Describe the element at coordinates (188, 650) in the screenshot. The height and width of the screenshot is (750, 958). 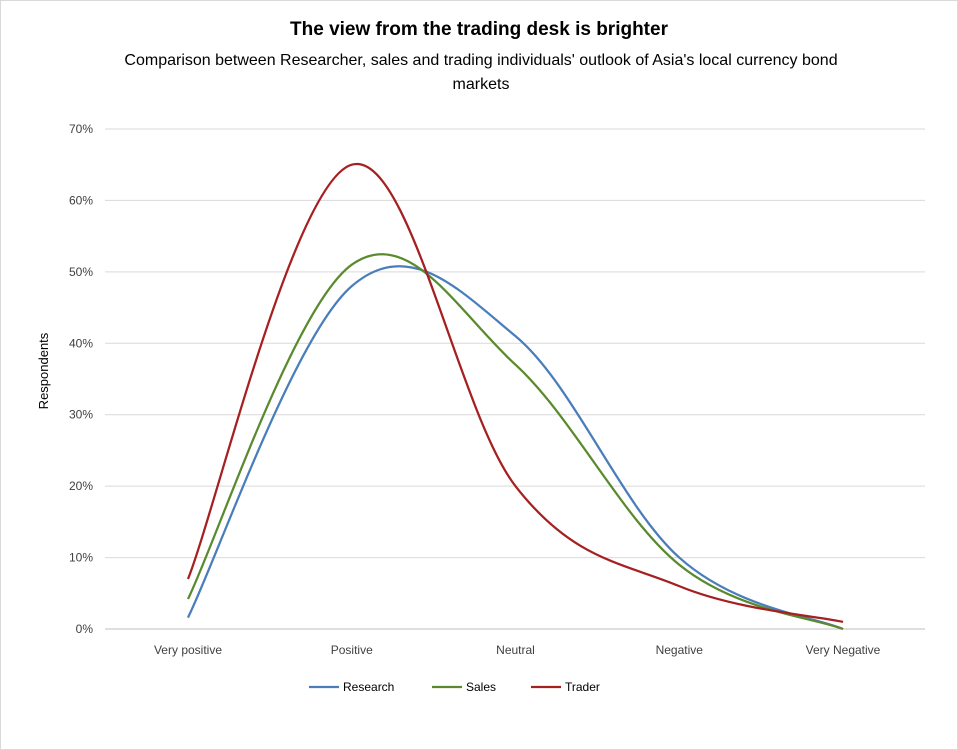
I see `x-tick-label: Very positive` at that location.